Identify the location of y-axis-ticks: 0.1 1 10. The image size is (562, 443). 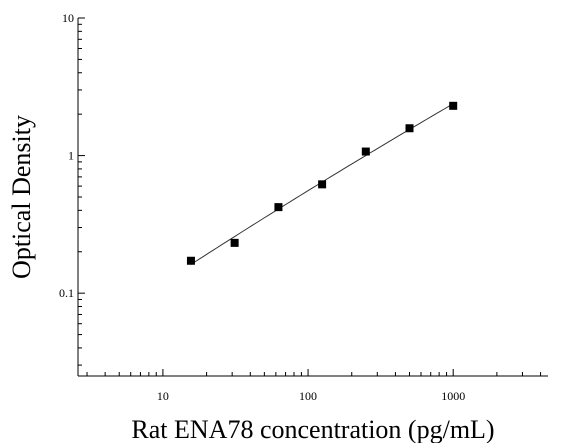
(72, 188).